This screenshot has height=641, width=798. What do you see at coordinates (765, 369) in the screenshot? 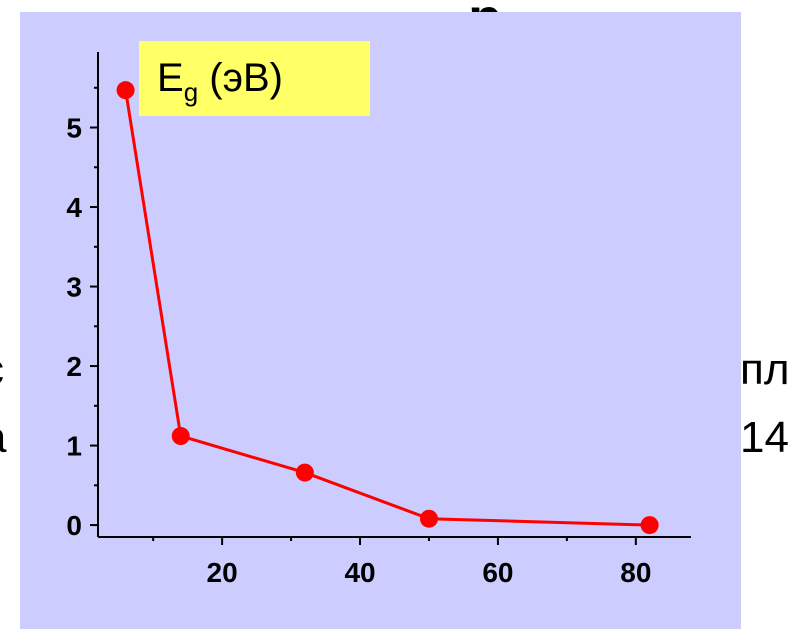
I see `background-text-right-1: пл` at bounding box center [765, 369].